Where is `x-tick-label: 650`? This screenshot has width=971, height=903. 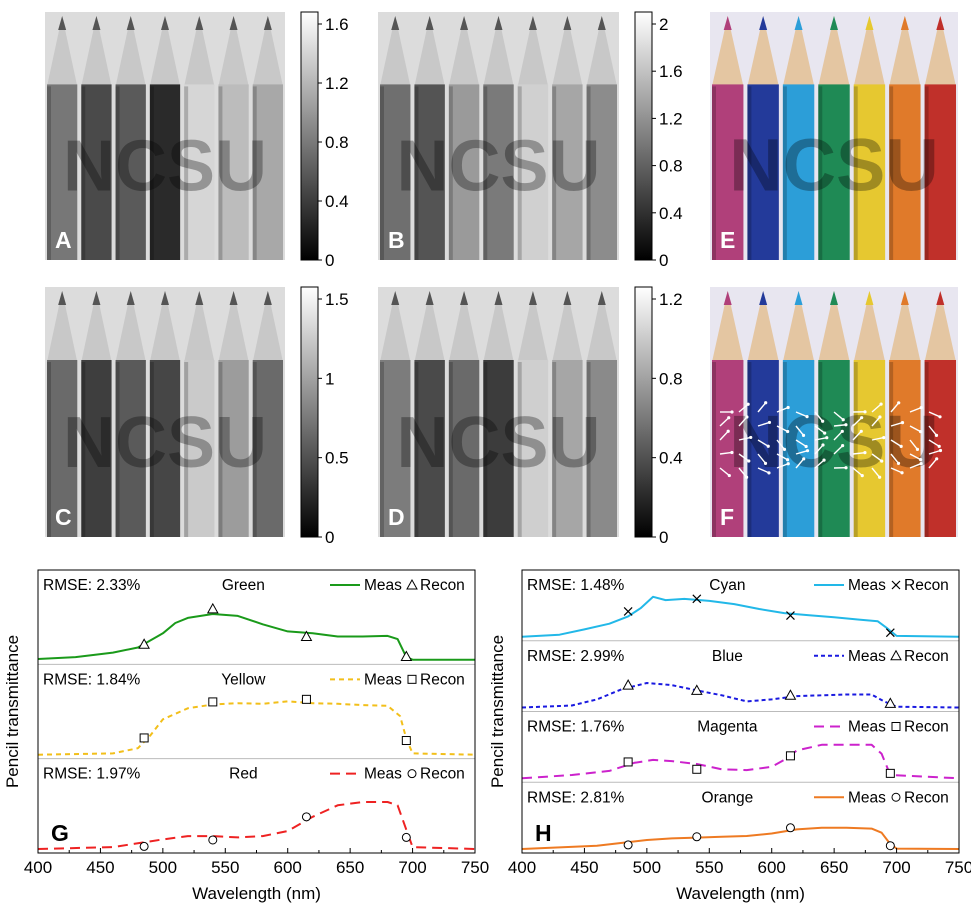 x-tick-label: 650 is located at coordinates (350, 867).